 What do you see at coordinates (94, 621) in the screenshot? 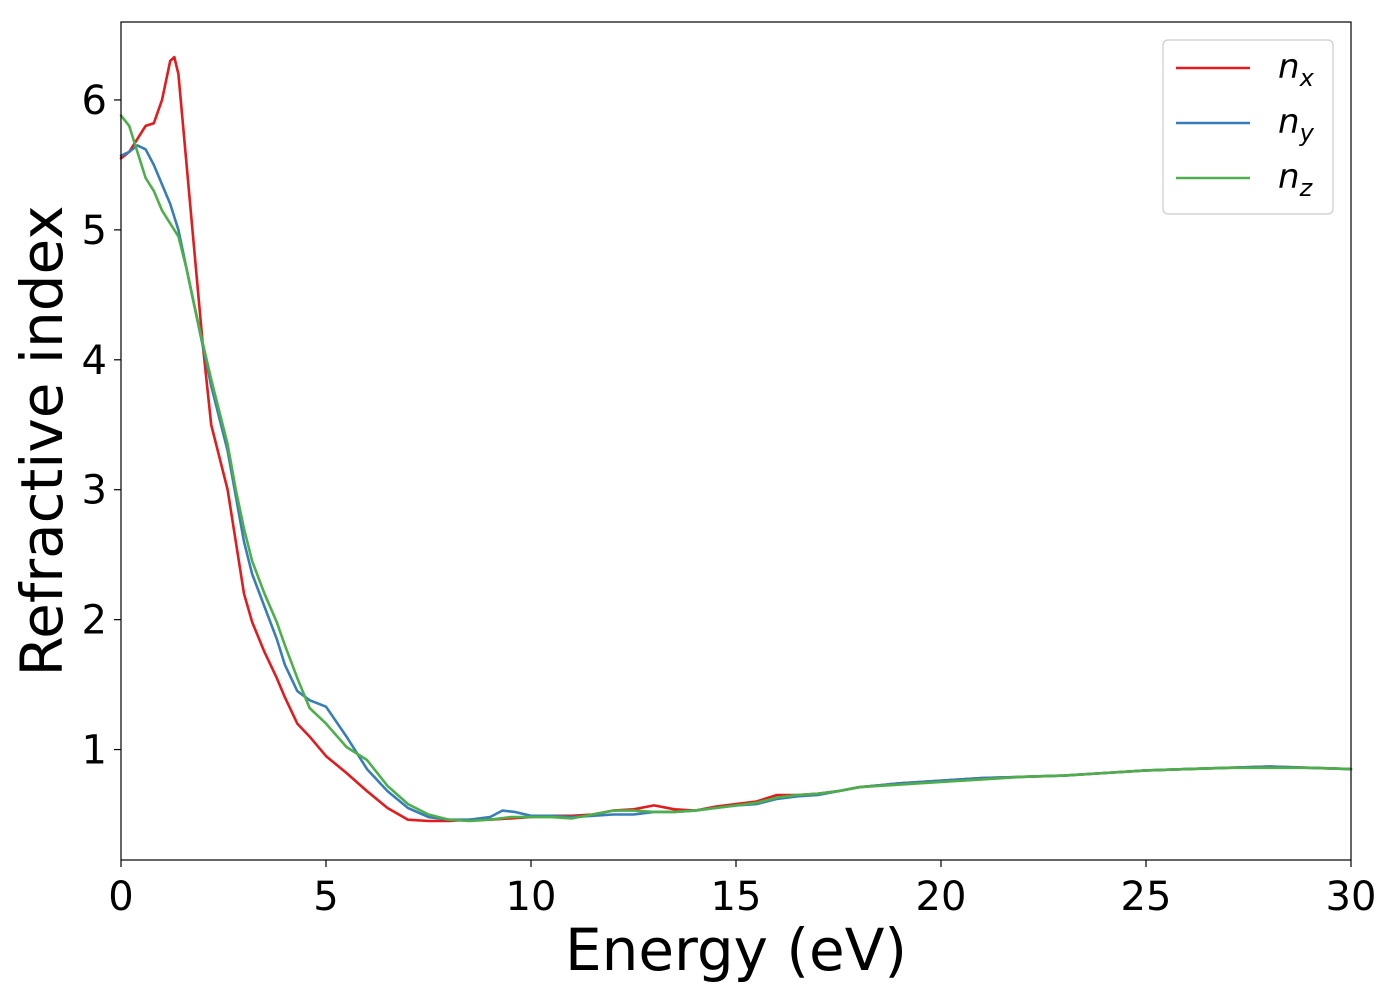
I see `y-tick-label: 2` at bounding box center [94, 621].